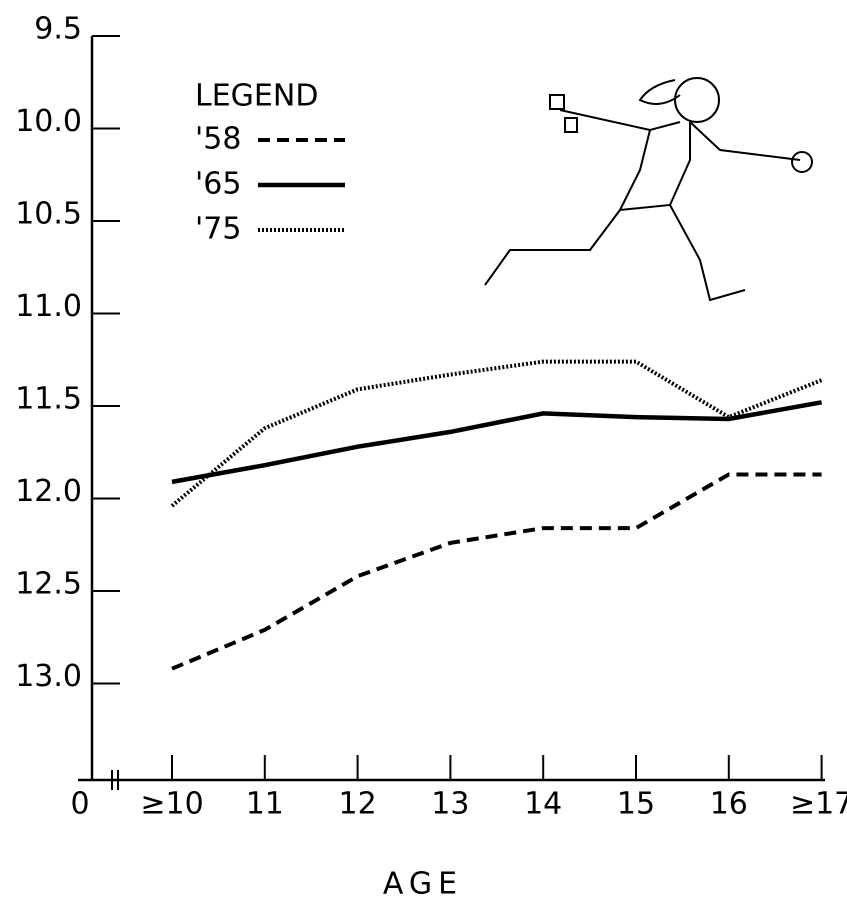  Describe the element at coordinates (423, 884) in the screenshot. I see `x-axis-label: AGE` at that location.